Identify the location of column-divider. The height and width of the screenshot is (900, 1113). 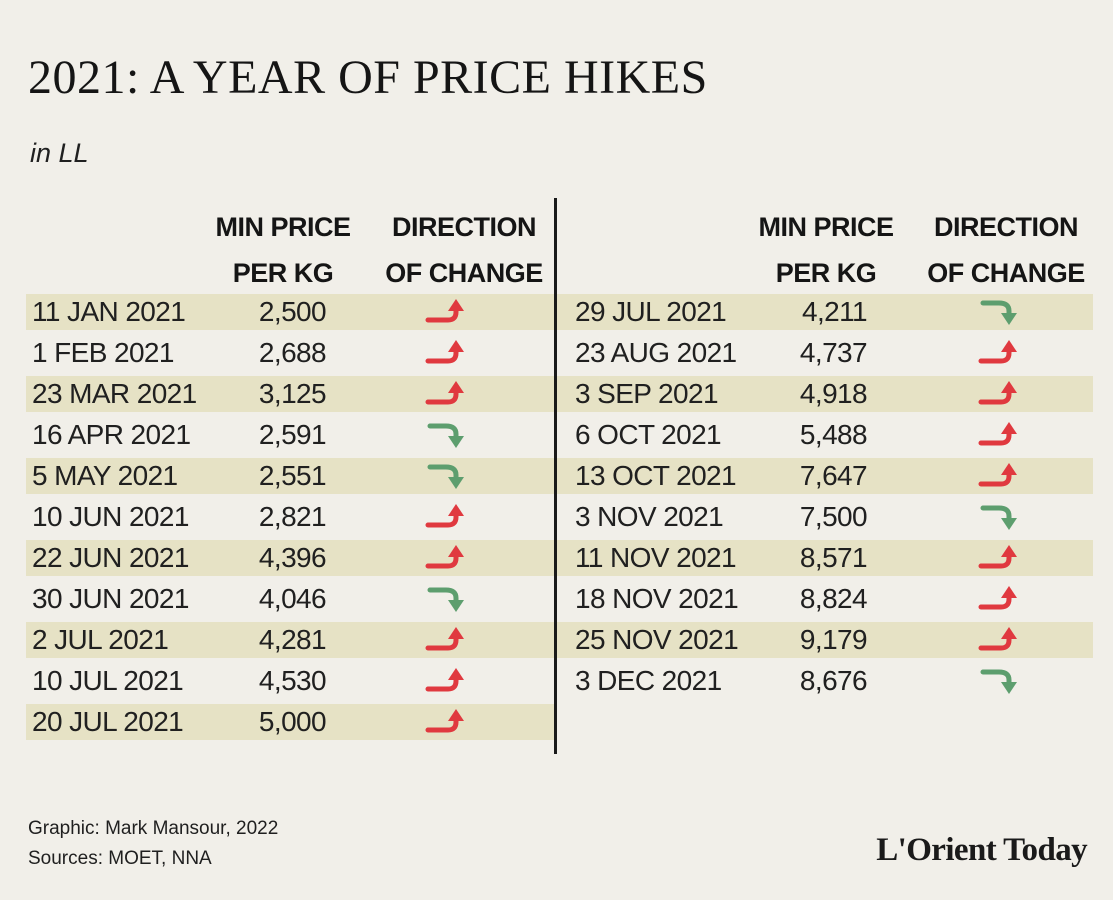
(555, 476).